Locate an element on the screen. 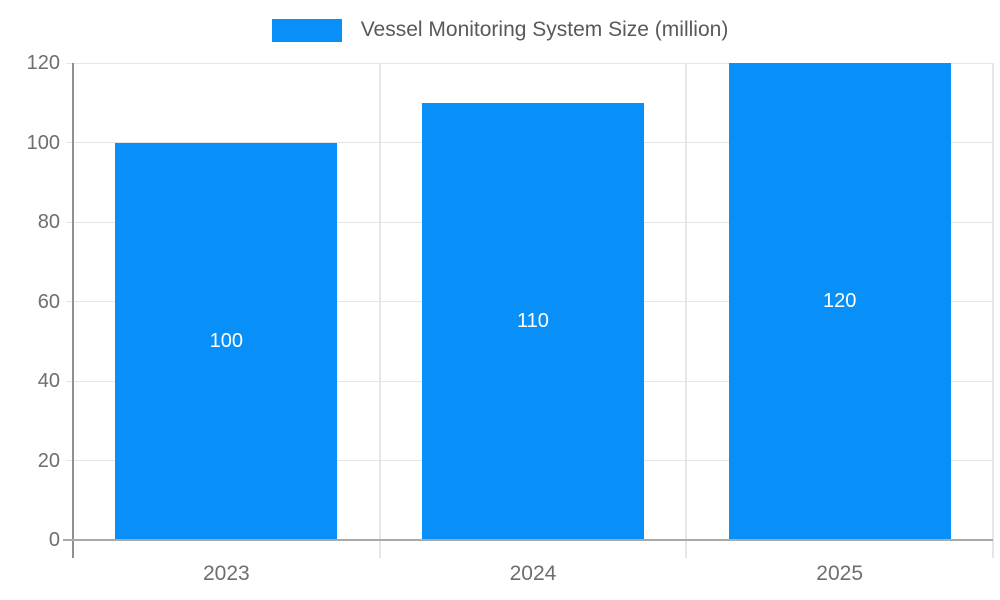 This screenshot has width=1000, height=600. bar-data-label: 120 is located at coordinates (839, 301).